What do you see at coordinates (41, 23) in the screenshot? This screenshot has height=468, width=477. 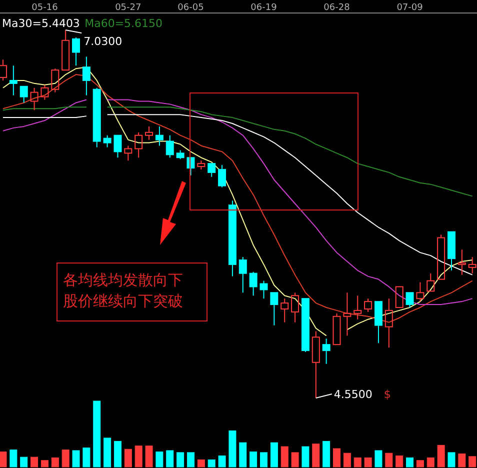 I see `text: Ma30=5.4403` at bounding box center [41, 23].